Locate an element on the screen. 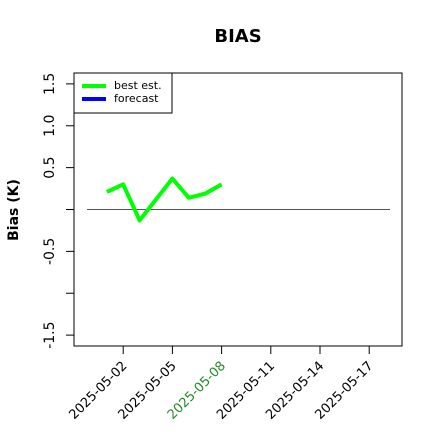  chart-title: BIAS is located at coordinates (237, 36).